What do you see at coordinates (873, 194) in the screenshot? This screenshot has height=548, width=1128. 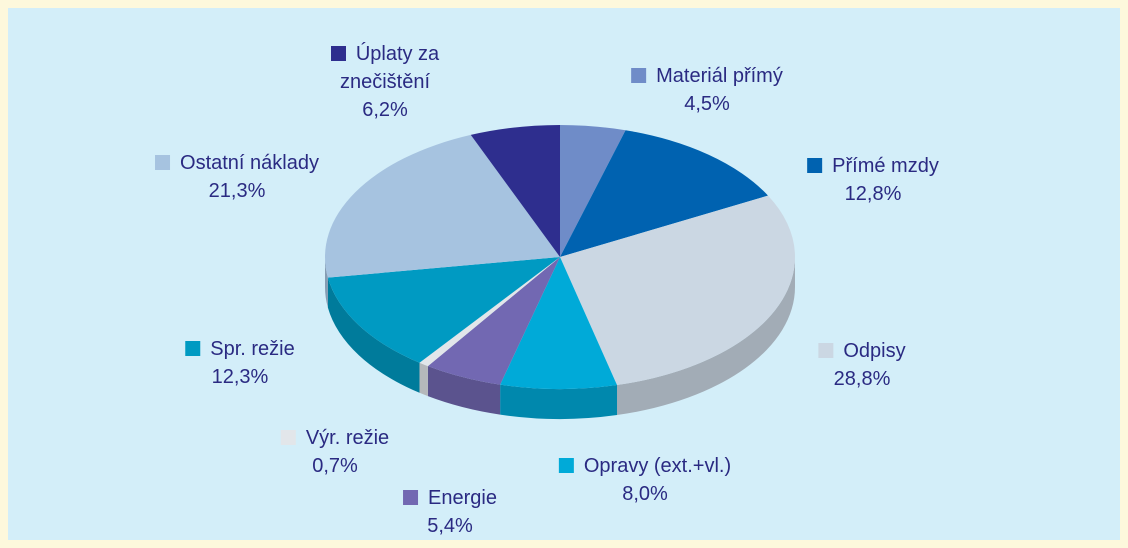 I see `value-label: 12,8%` at bounding box center [873, 194].